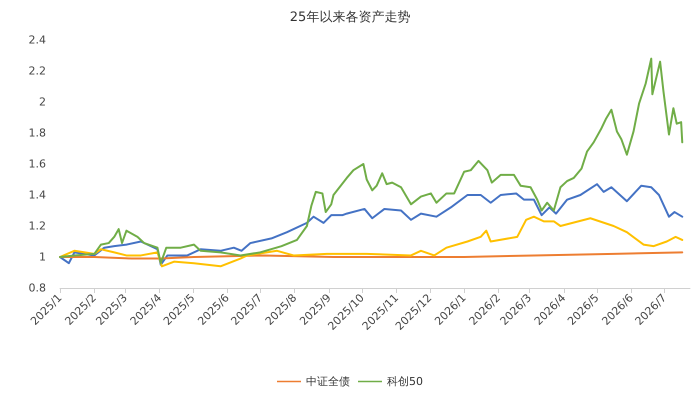 The width and height of the screenshot is (700, 396). What do you see at coordinates (37, 133) in the screenshot?
I see `y-tick-label: 1.8` at bounding box center [37, 133].